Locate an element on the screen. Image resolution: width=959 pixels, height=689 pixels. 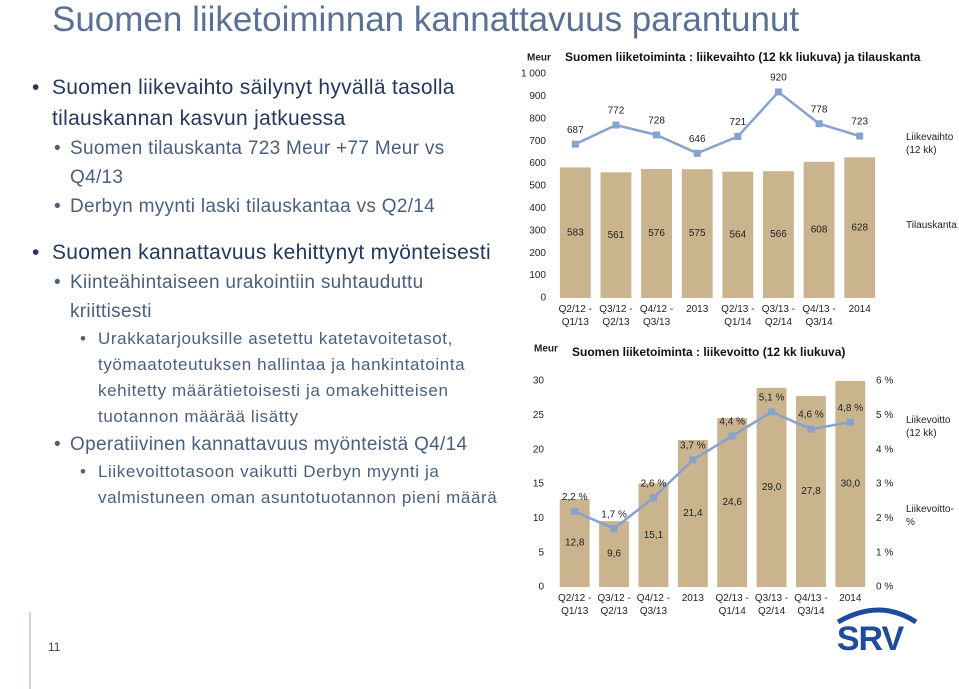
logo-arc is located at coordinates (877, 616).